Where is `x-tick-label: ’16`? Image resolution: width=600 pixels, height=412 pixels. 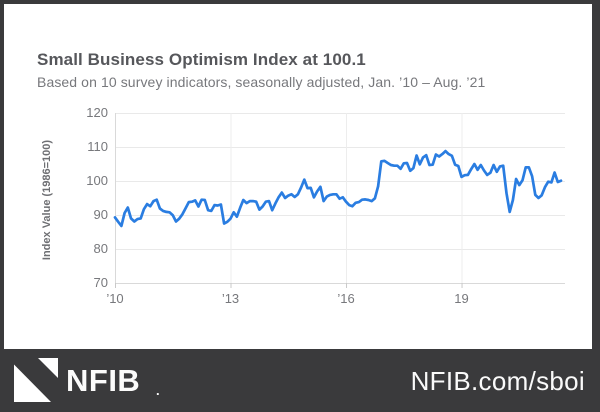 x-tick-label: ’16 is located at coordinates (346, 298).